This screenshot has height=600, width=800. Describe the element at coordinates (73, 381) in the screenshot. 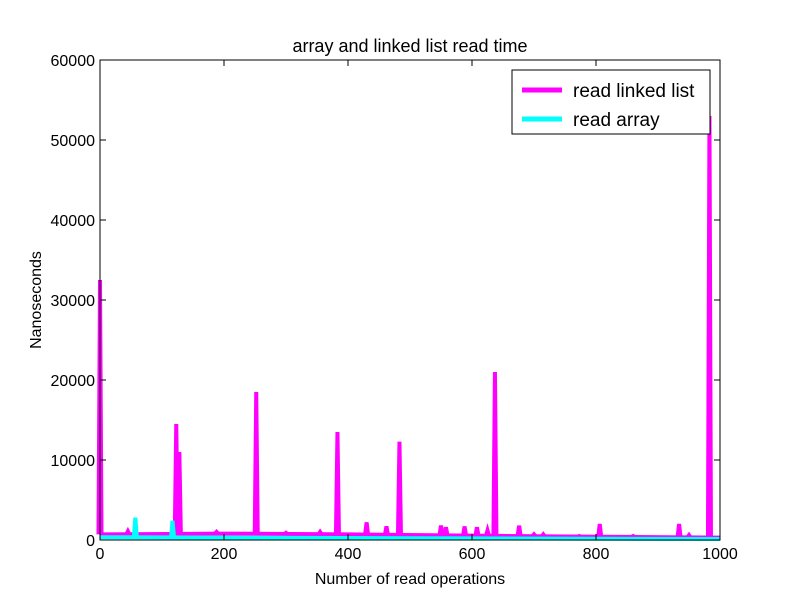

I see `y-tick-label: 20000` at that location.